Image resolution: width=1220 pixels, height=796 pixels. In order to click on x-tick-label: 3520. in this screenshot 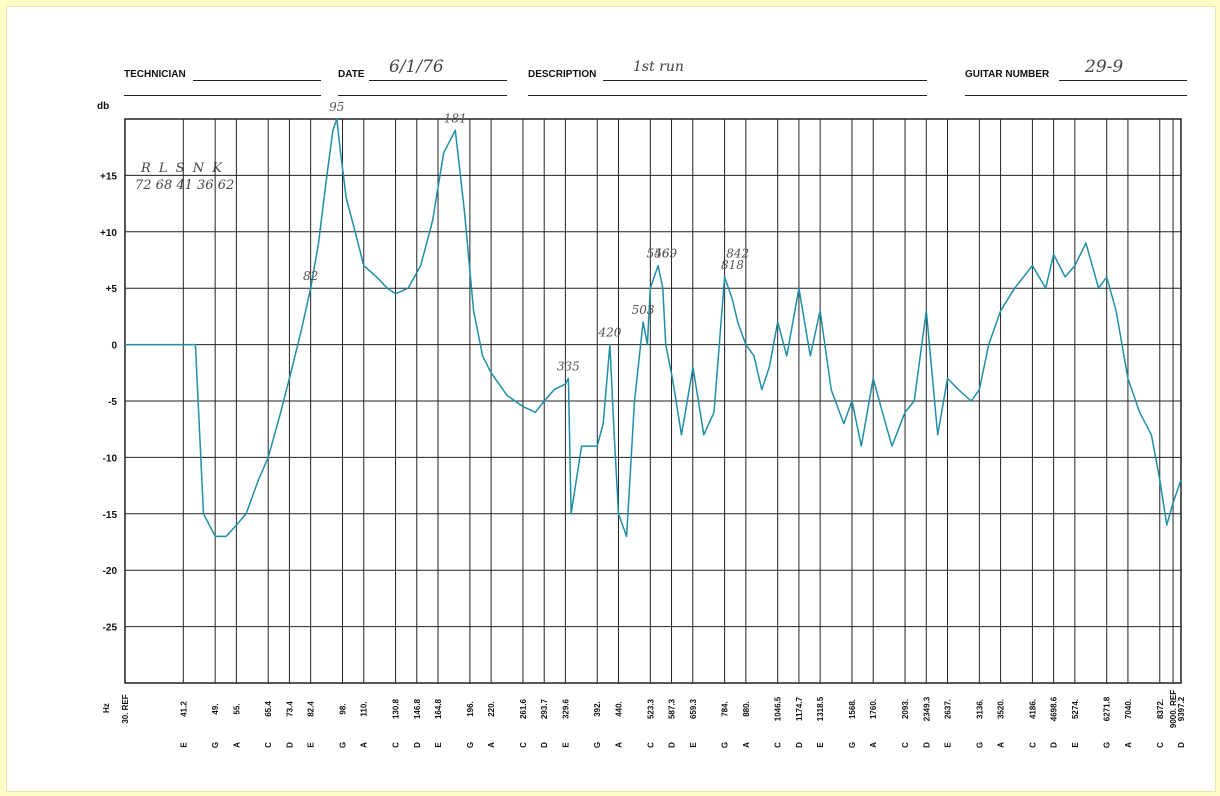, I will do `click(1001, 709)`.